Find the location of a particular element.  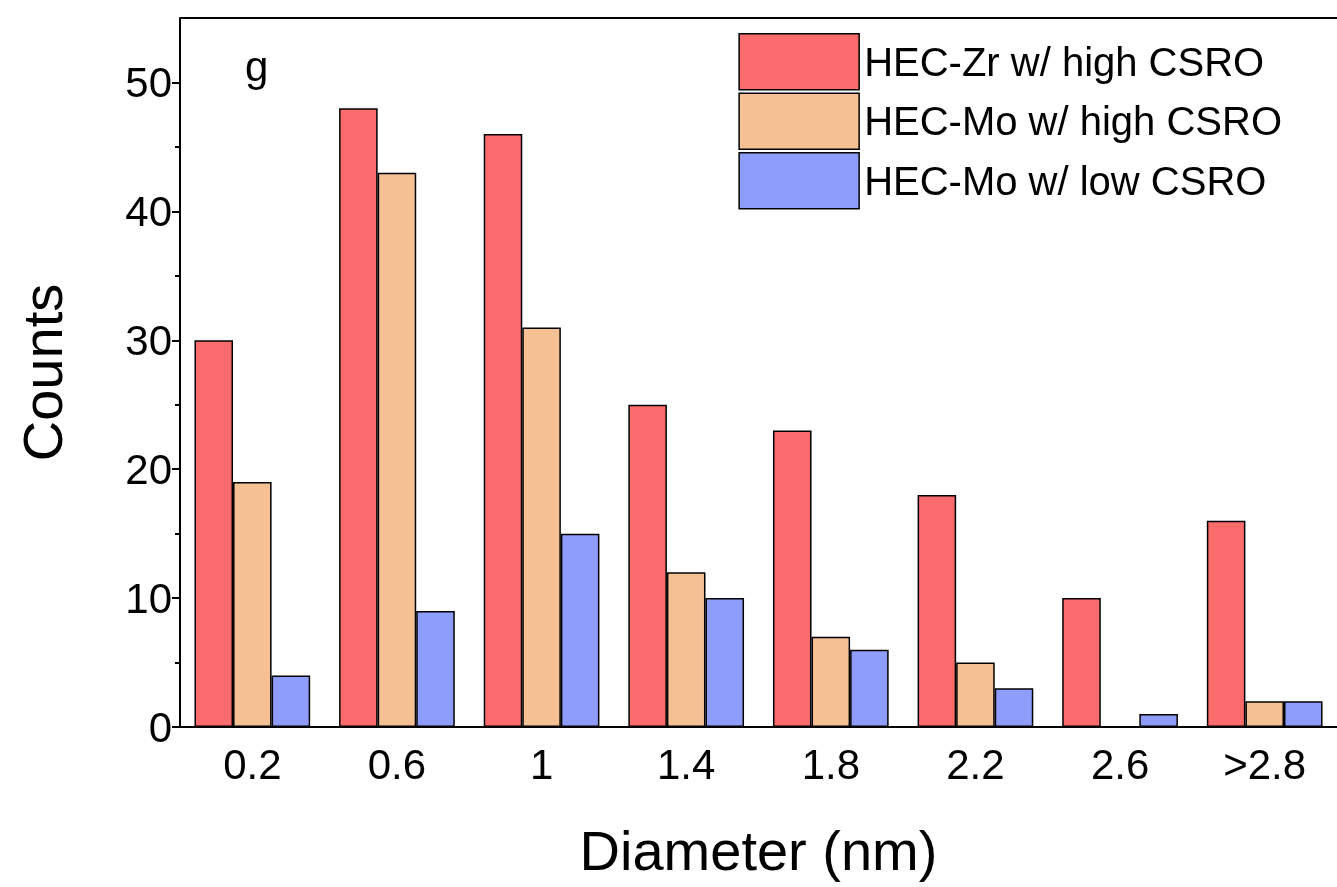

x-tick-label: 1 is located at coordinates (541, 764).